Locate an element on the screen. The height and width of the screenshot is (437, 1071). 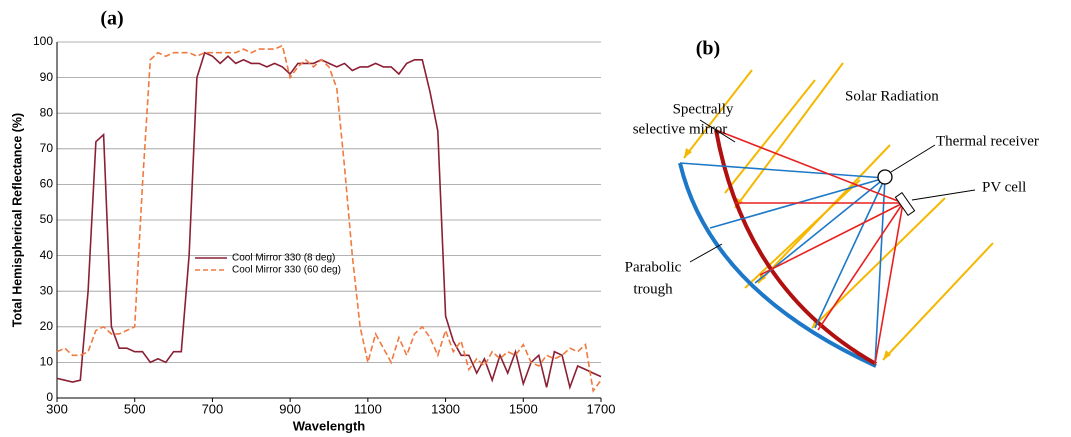
x-tick-label: 1100 is located at coordinates (368, 408).